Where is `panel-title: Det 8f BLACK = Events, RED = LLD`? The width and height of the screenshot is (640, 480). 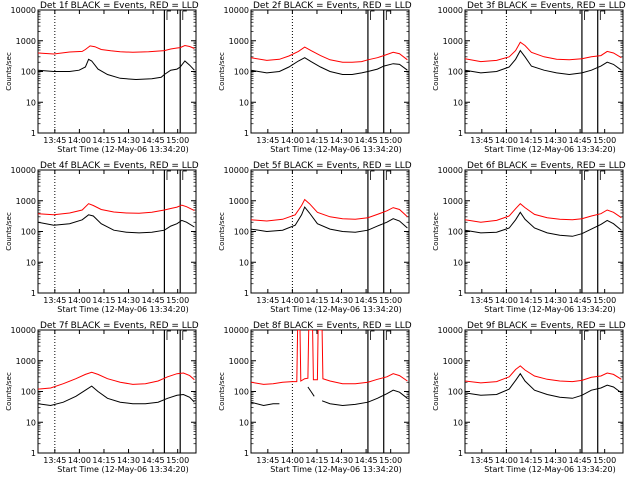 panel-title: Det 8f BLACK = Events, RED = LLD is located at coordinates (332, 326).